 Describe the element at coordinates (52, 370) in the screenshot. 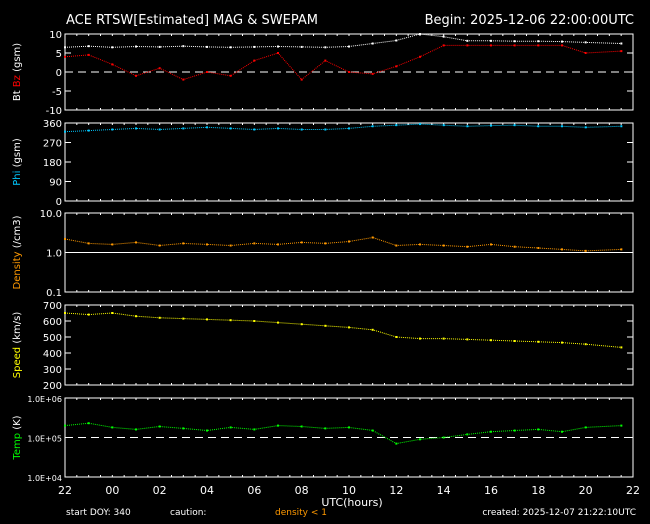

I see `y-tick-label: 300` at that location.